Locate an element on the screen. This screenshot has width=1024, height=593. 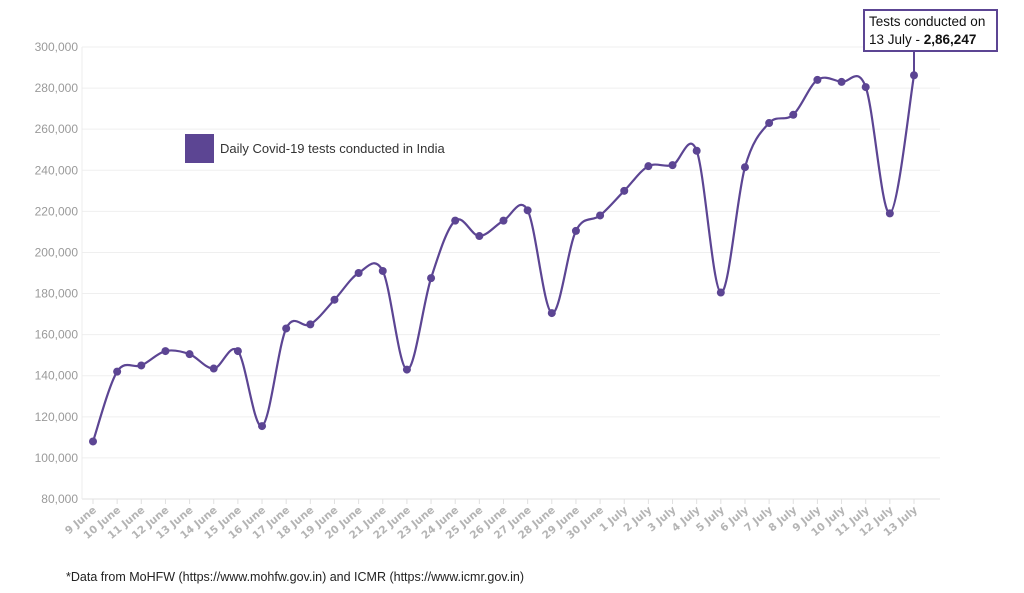
y-tick-label: 280,000 is located at coordinates (57, 88).